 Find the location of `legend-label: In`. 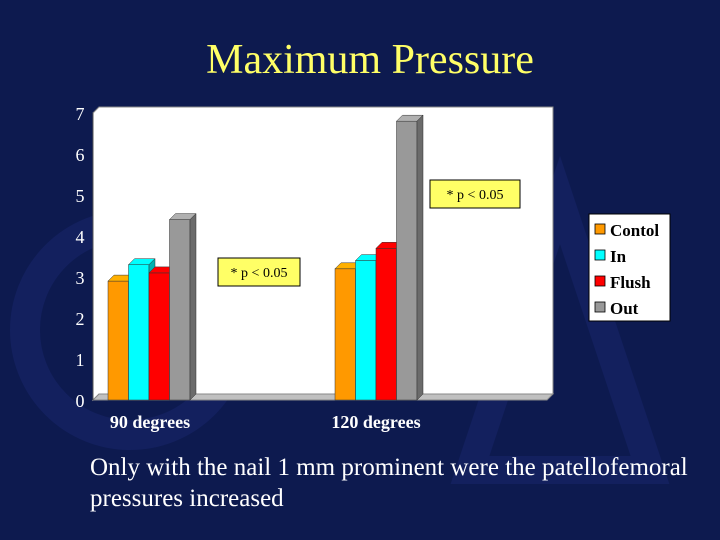

legend-label: In is located at coordinates (618, 256).